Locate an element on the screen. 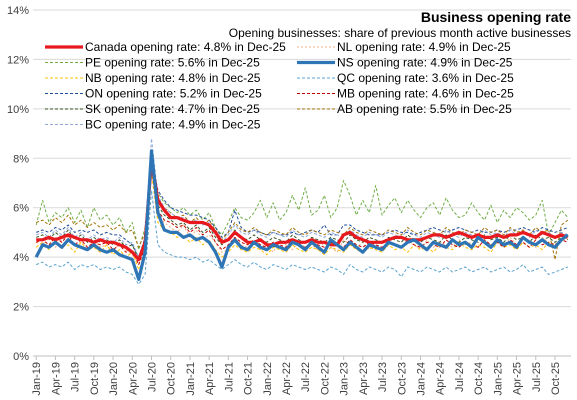  x-tick-label: Jan-25 is located at coordinates (498, 379).